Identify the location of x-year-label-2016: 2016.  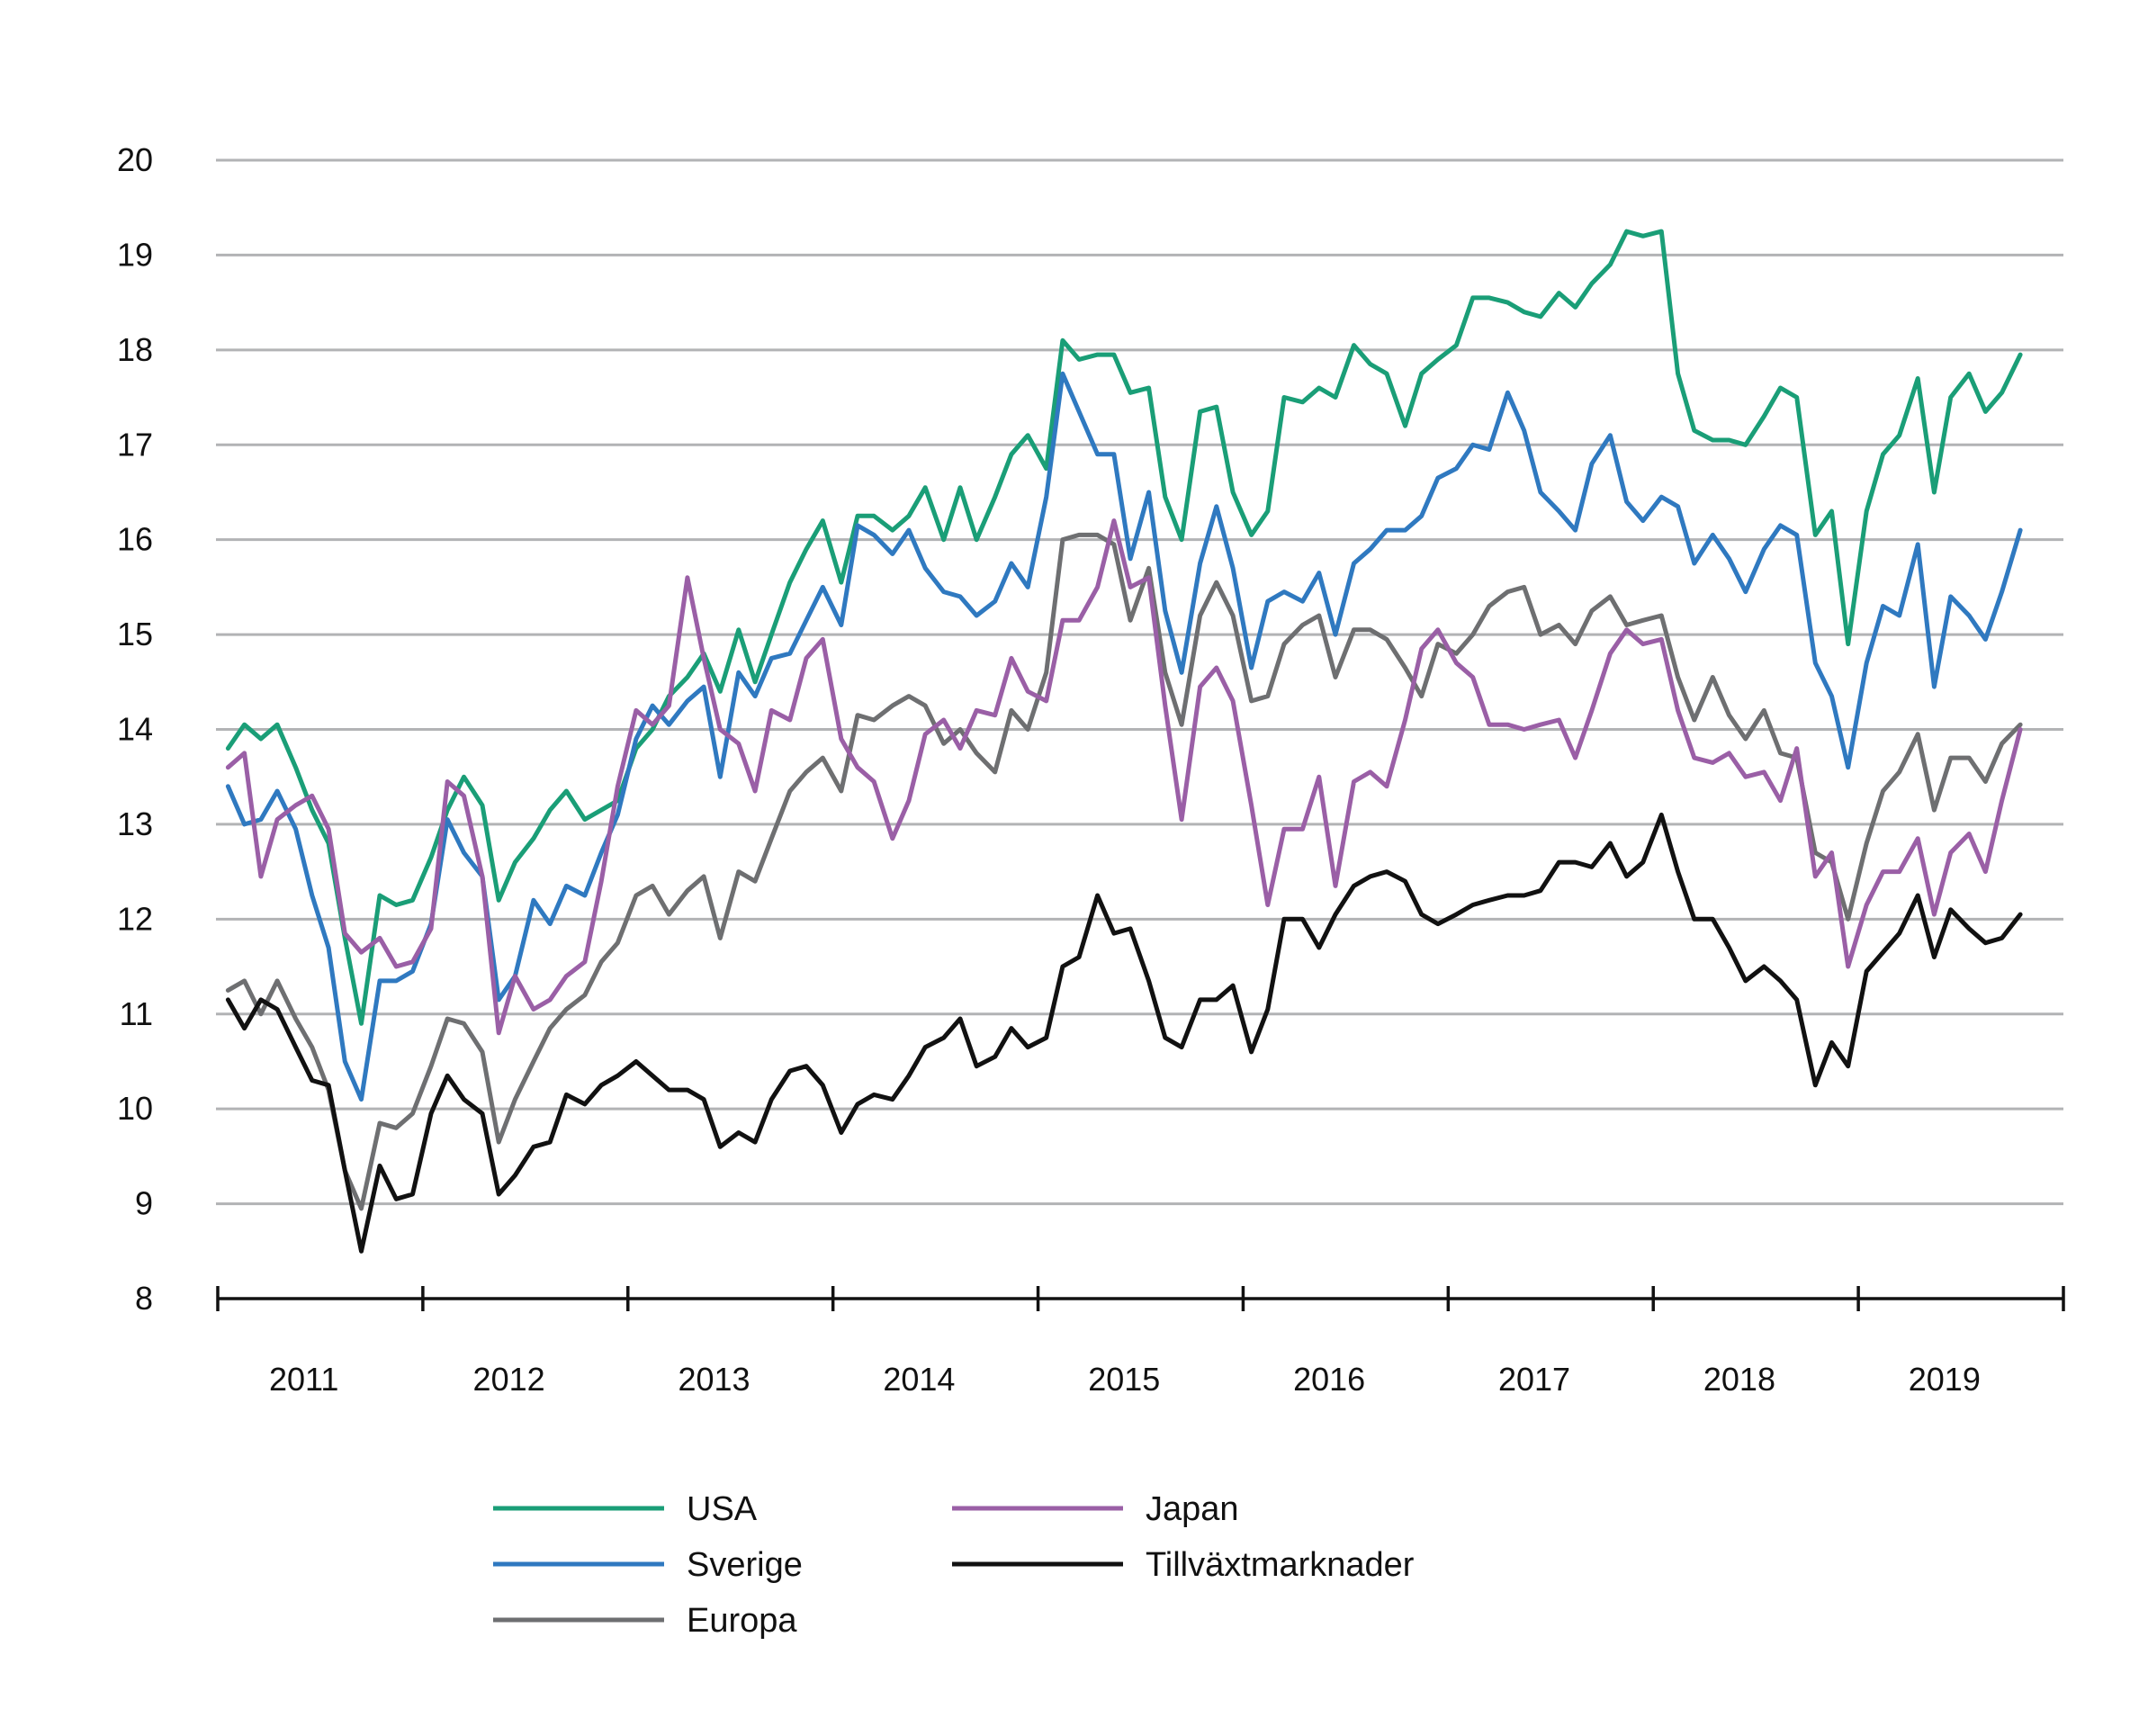
(1329, 1379).